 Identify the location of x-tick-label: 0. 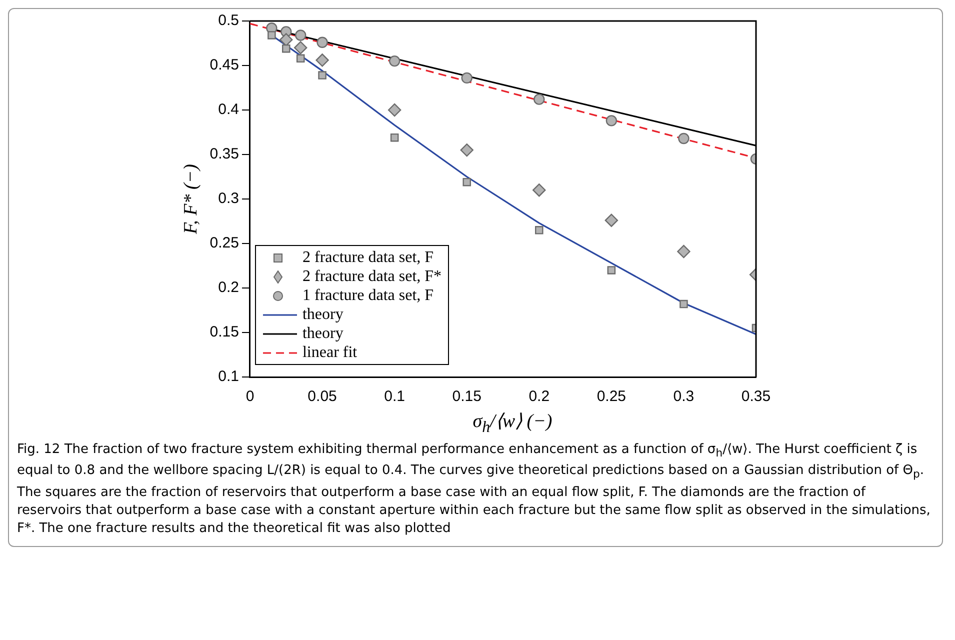
(249, 397).